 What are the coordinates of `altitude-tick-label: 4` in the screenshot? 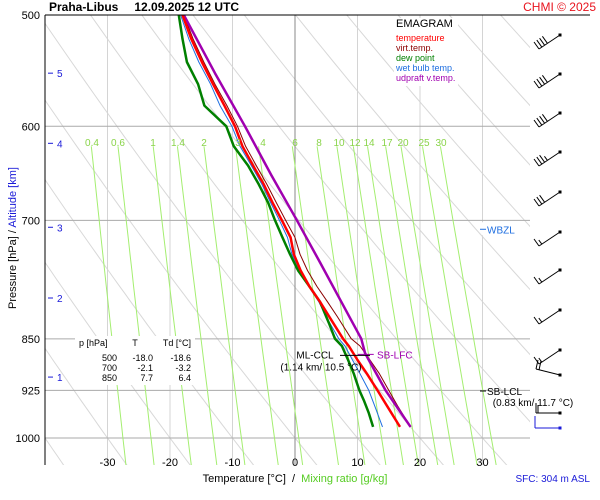 It's located at (60, 144).